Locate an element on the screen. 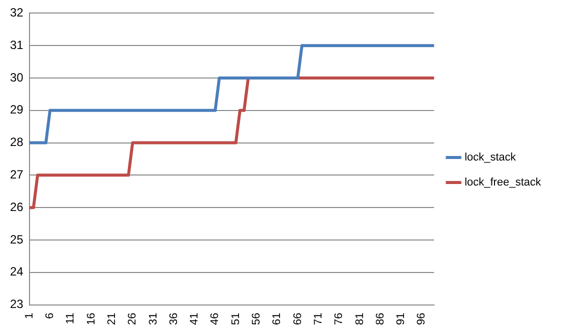  y-tick-label: 24 is located at coordinates (17, 271).